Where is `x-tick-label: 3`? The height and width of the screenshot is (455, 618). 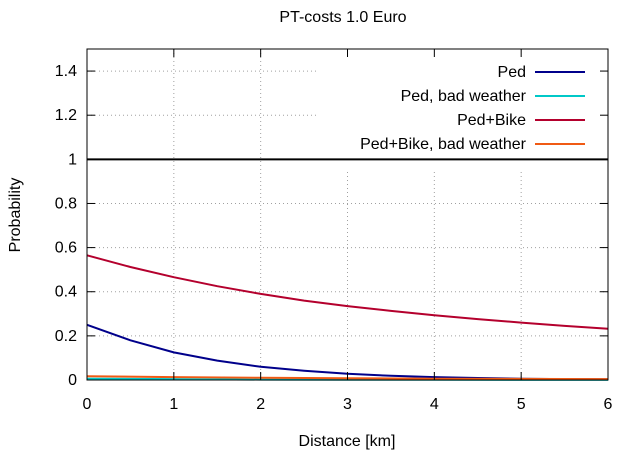 x-tick-label: 3 is located at coordinates (347, 404).